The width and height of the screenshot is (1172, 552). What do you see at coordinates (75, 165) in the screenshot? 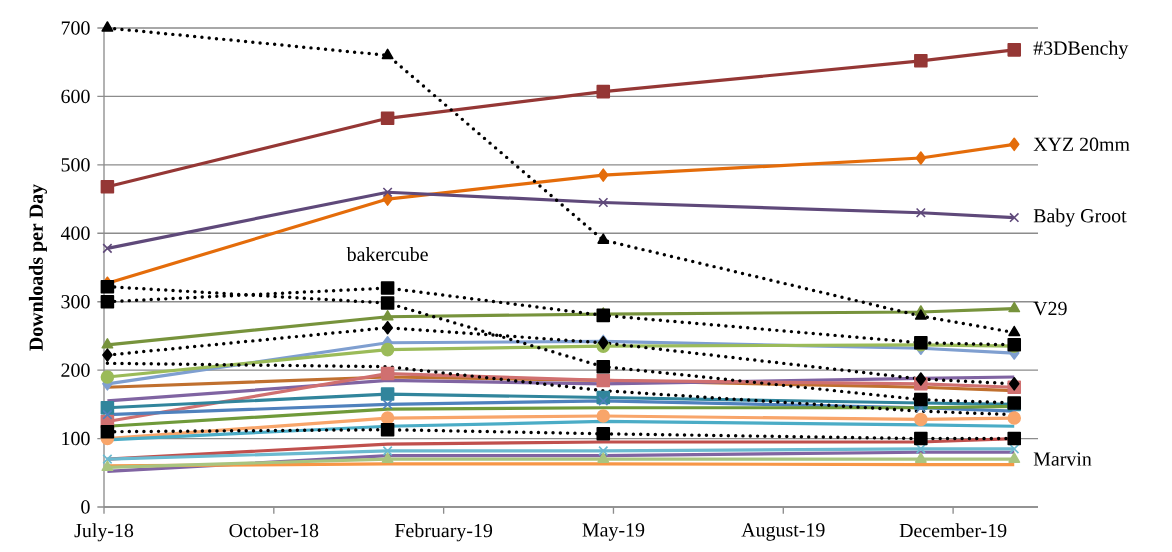
I see `y-tick-label: 500` at bounding box center [75, 165].